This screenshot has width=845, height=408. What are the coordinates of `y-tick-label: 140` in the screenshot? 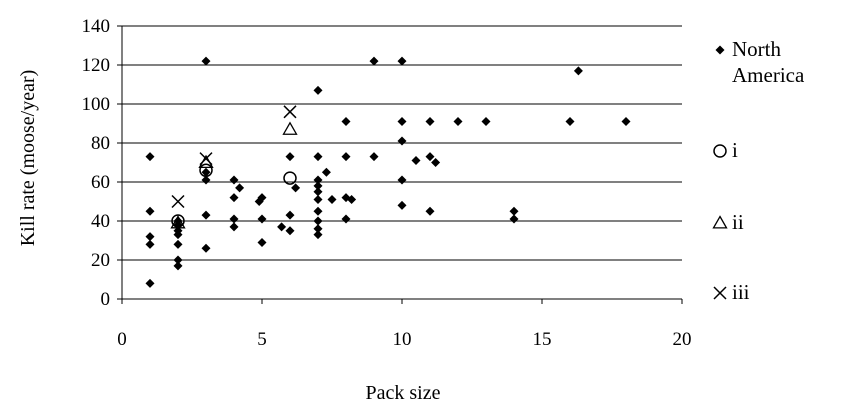 It's located at (96, 26).